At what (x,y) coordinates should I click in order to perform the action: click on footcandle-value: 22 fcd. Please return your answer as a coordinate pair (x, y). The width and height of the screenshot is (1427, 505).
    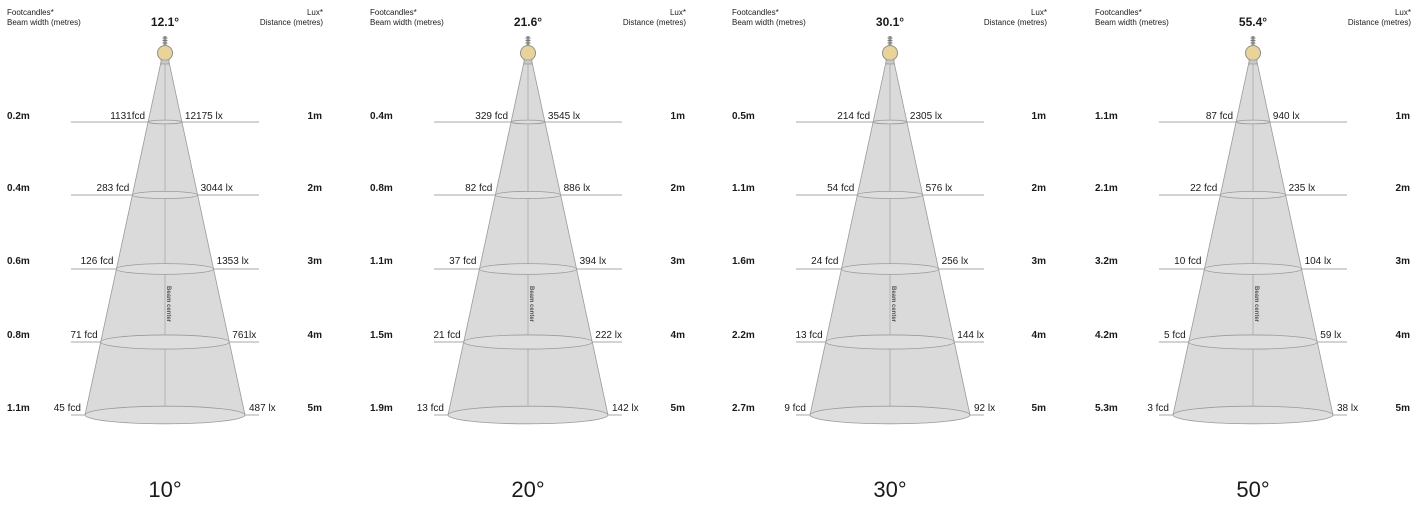
    Looking at the image, I should click on (1203, 188).